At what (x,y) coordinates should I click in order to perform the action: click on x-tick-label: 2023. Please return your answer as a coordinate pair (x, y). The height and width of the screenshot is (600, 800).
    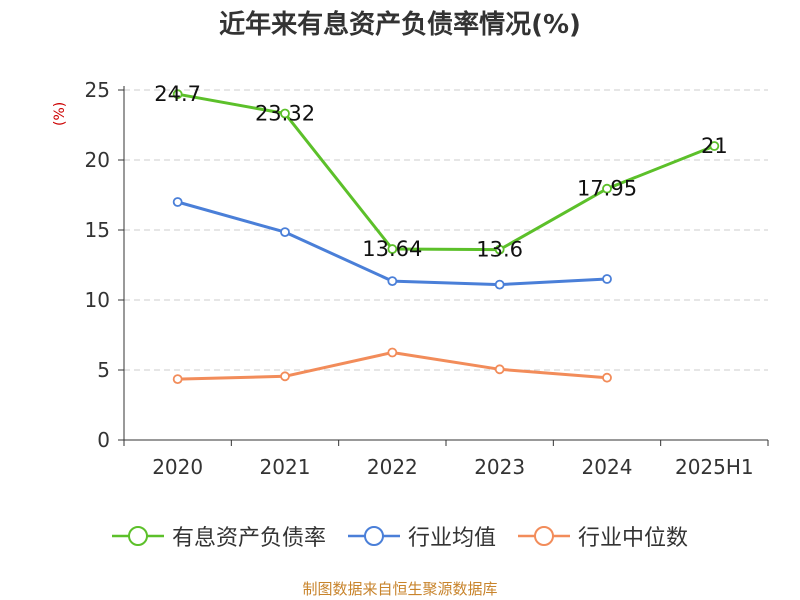
    Looking at the image, I should click on (499, 467).